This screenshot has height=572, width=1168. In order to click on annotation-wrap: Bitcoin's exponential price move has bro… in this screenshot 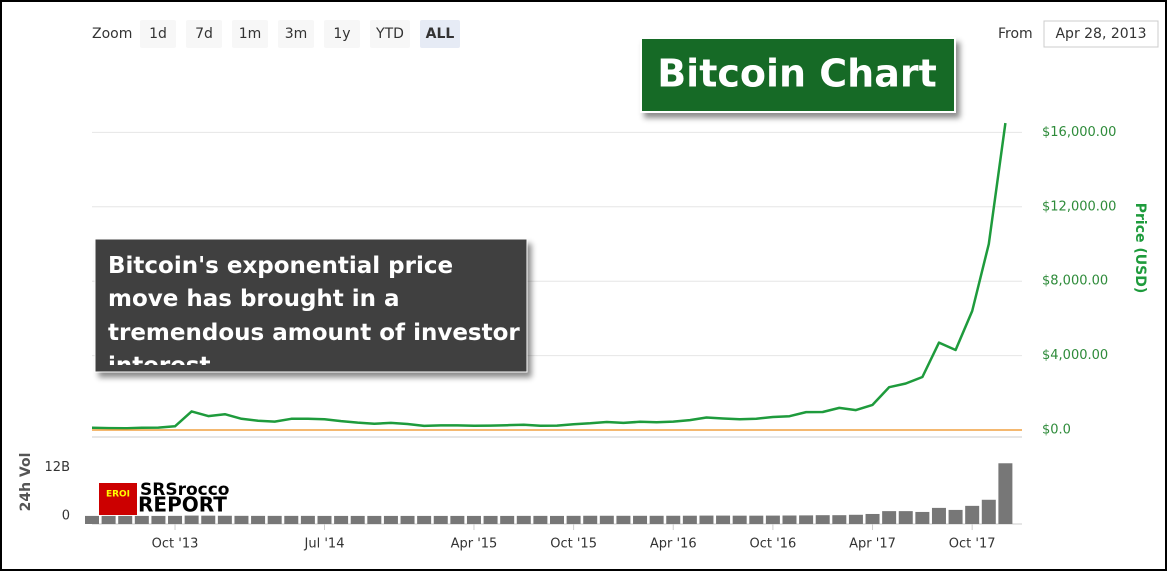, I will do `click(314, 309)`.